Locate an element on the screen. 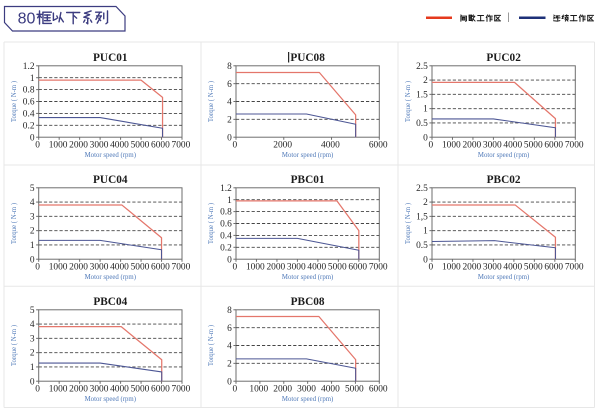 The height and width of the screenshot is (413, 600). svg-text: 1,5 is located at coordinates (422, 217).